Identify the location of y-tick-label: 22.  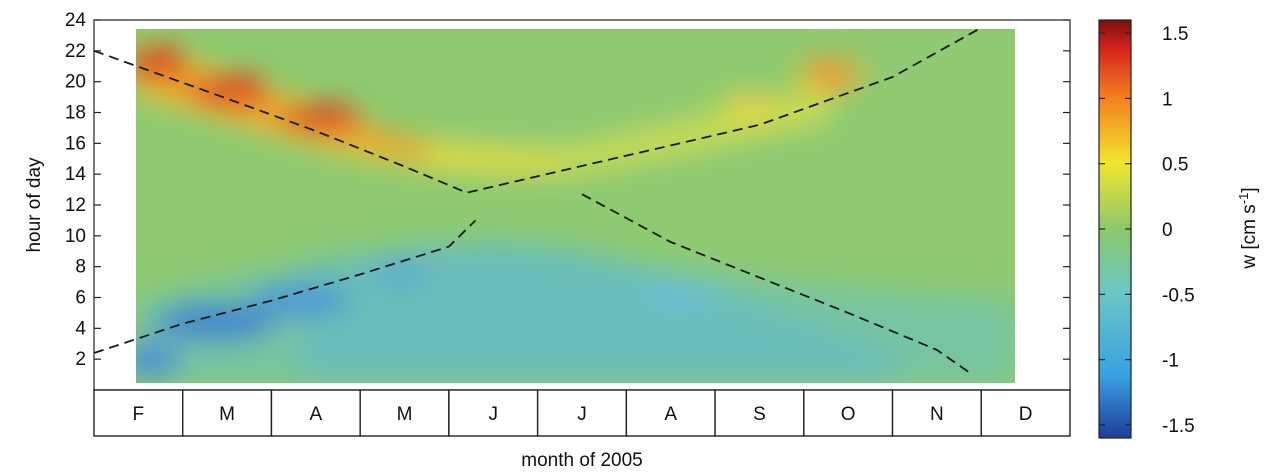
(75, 51).